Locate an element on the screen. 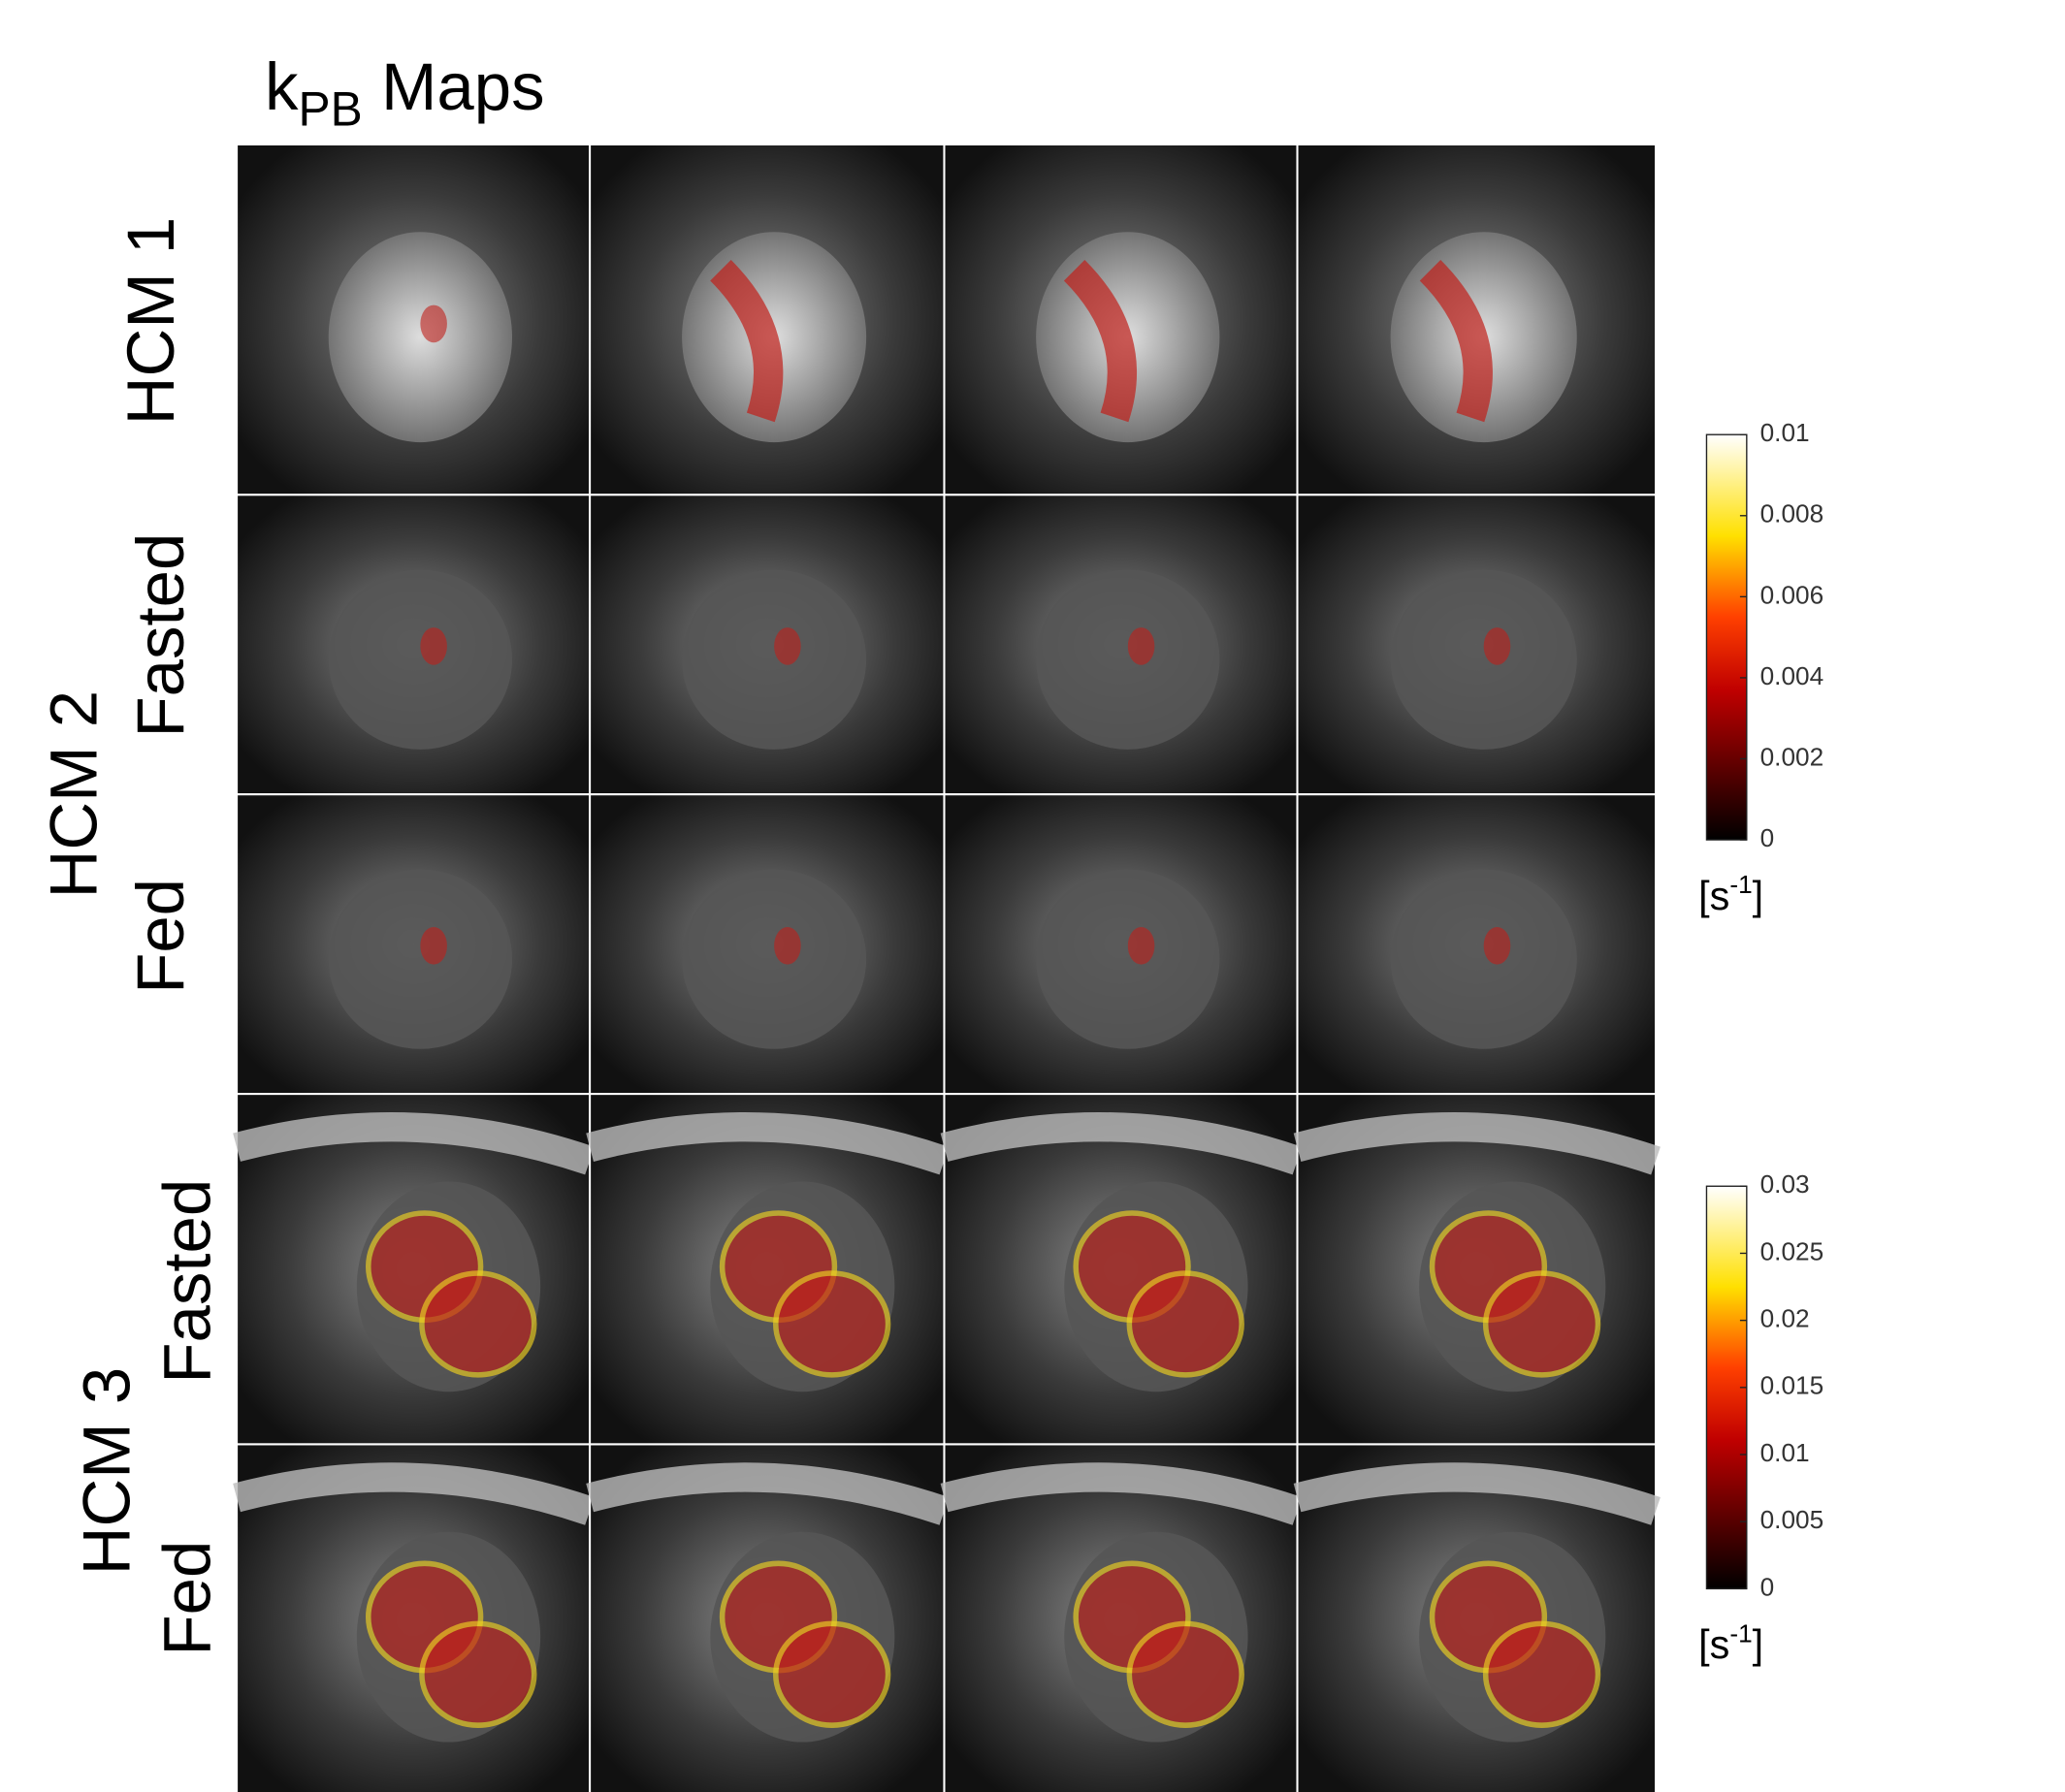  title-text: Maps is located at coordinates (463, 86).